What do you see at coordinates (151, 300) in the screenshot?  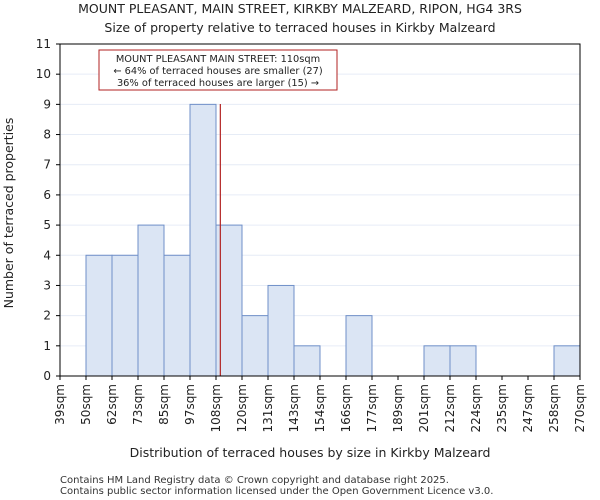 I see `bar-73sqm` at bounding box center [151, 300].